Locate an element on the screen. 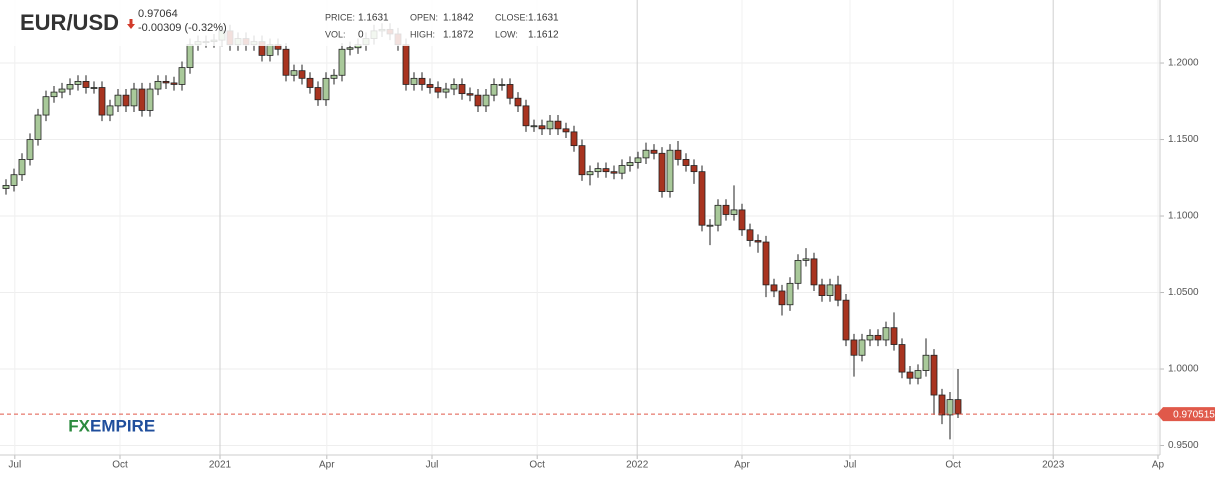 The height and width of the screenshot is (480, 1215). logo-empire: EMPIRE is located at coordinates (122, 425).